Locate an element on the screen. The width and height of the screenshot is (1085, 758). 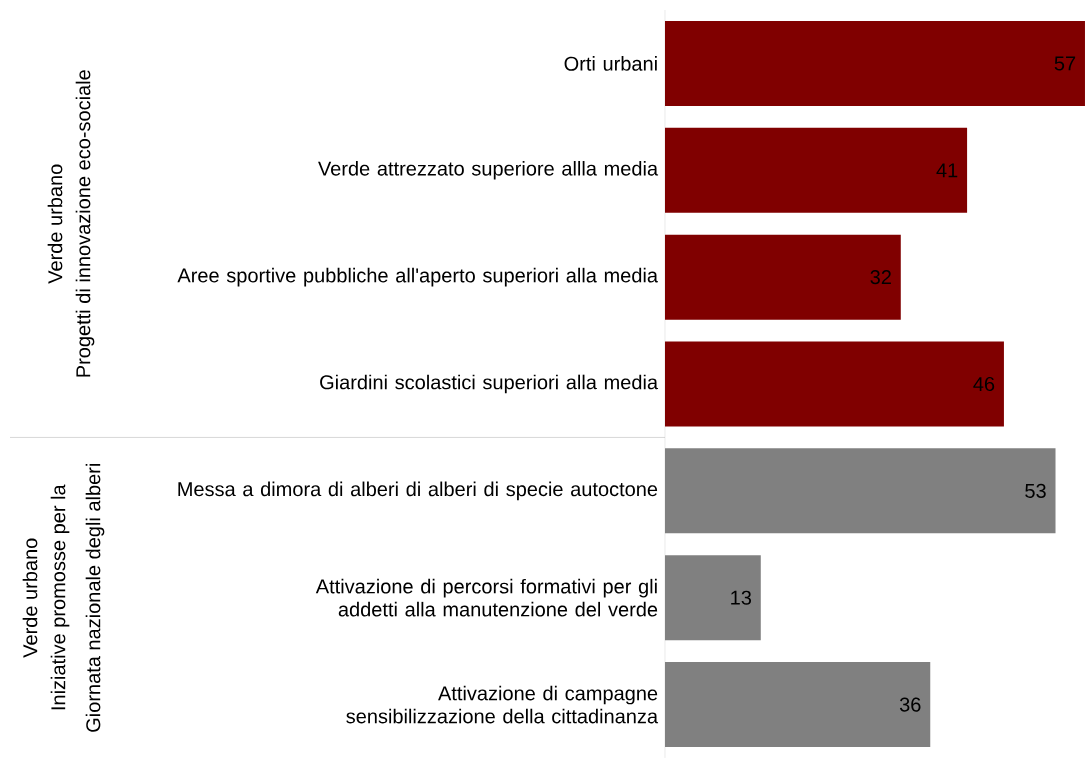
y-tick-label: Aree sportive pubbliche all'aperto superiori alla media is located at coordinates (418, 277).